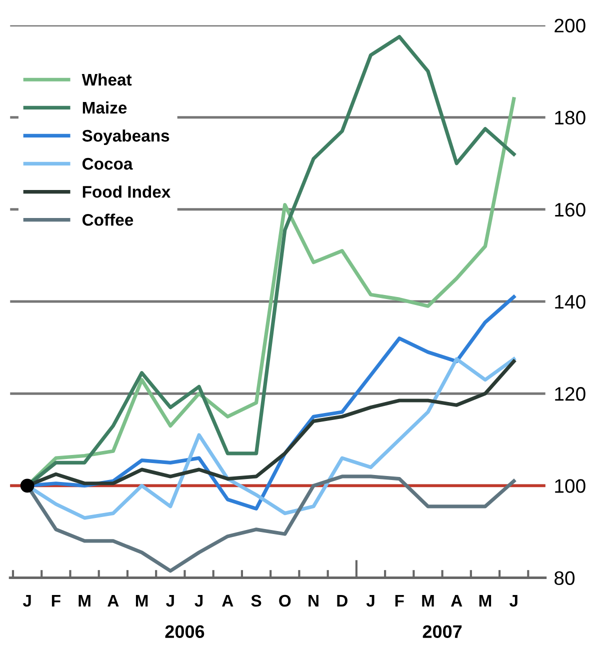  What do you see at coordinates (570, 117) in the screenshot?
I see `y-tick-label: 180` at bounding box center [570, 117].